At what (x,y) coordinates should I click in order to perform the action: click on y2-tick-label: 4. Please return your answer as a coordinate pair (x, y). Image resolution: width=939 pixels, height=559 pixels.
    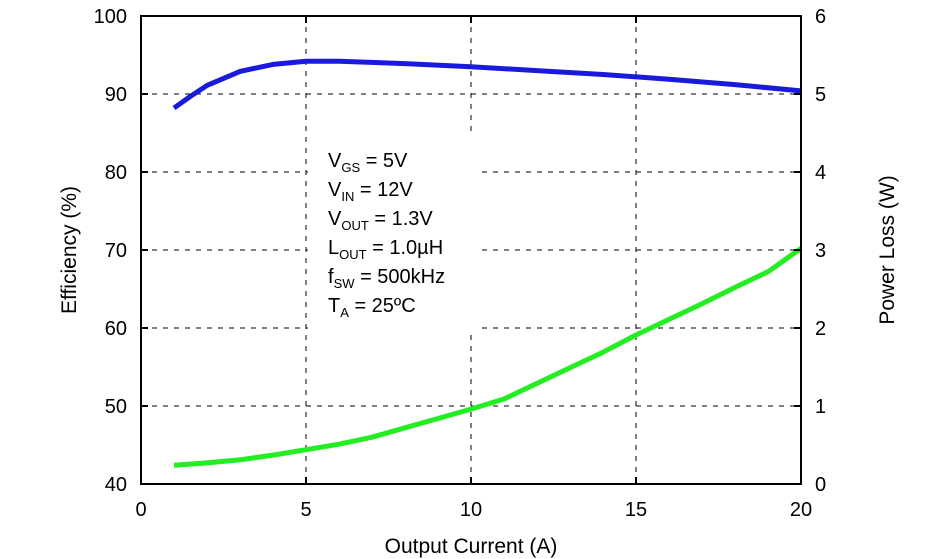
    Looking at the image, I should click on (820, 173).